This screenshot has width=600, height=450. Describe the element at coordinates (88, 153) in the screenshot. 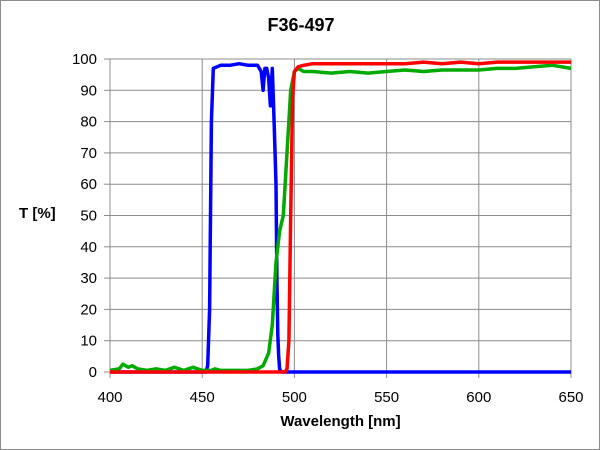

I see `y-tick-label: 70` at that location.